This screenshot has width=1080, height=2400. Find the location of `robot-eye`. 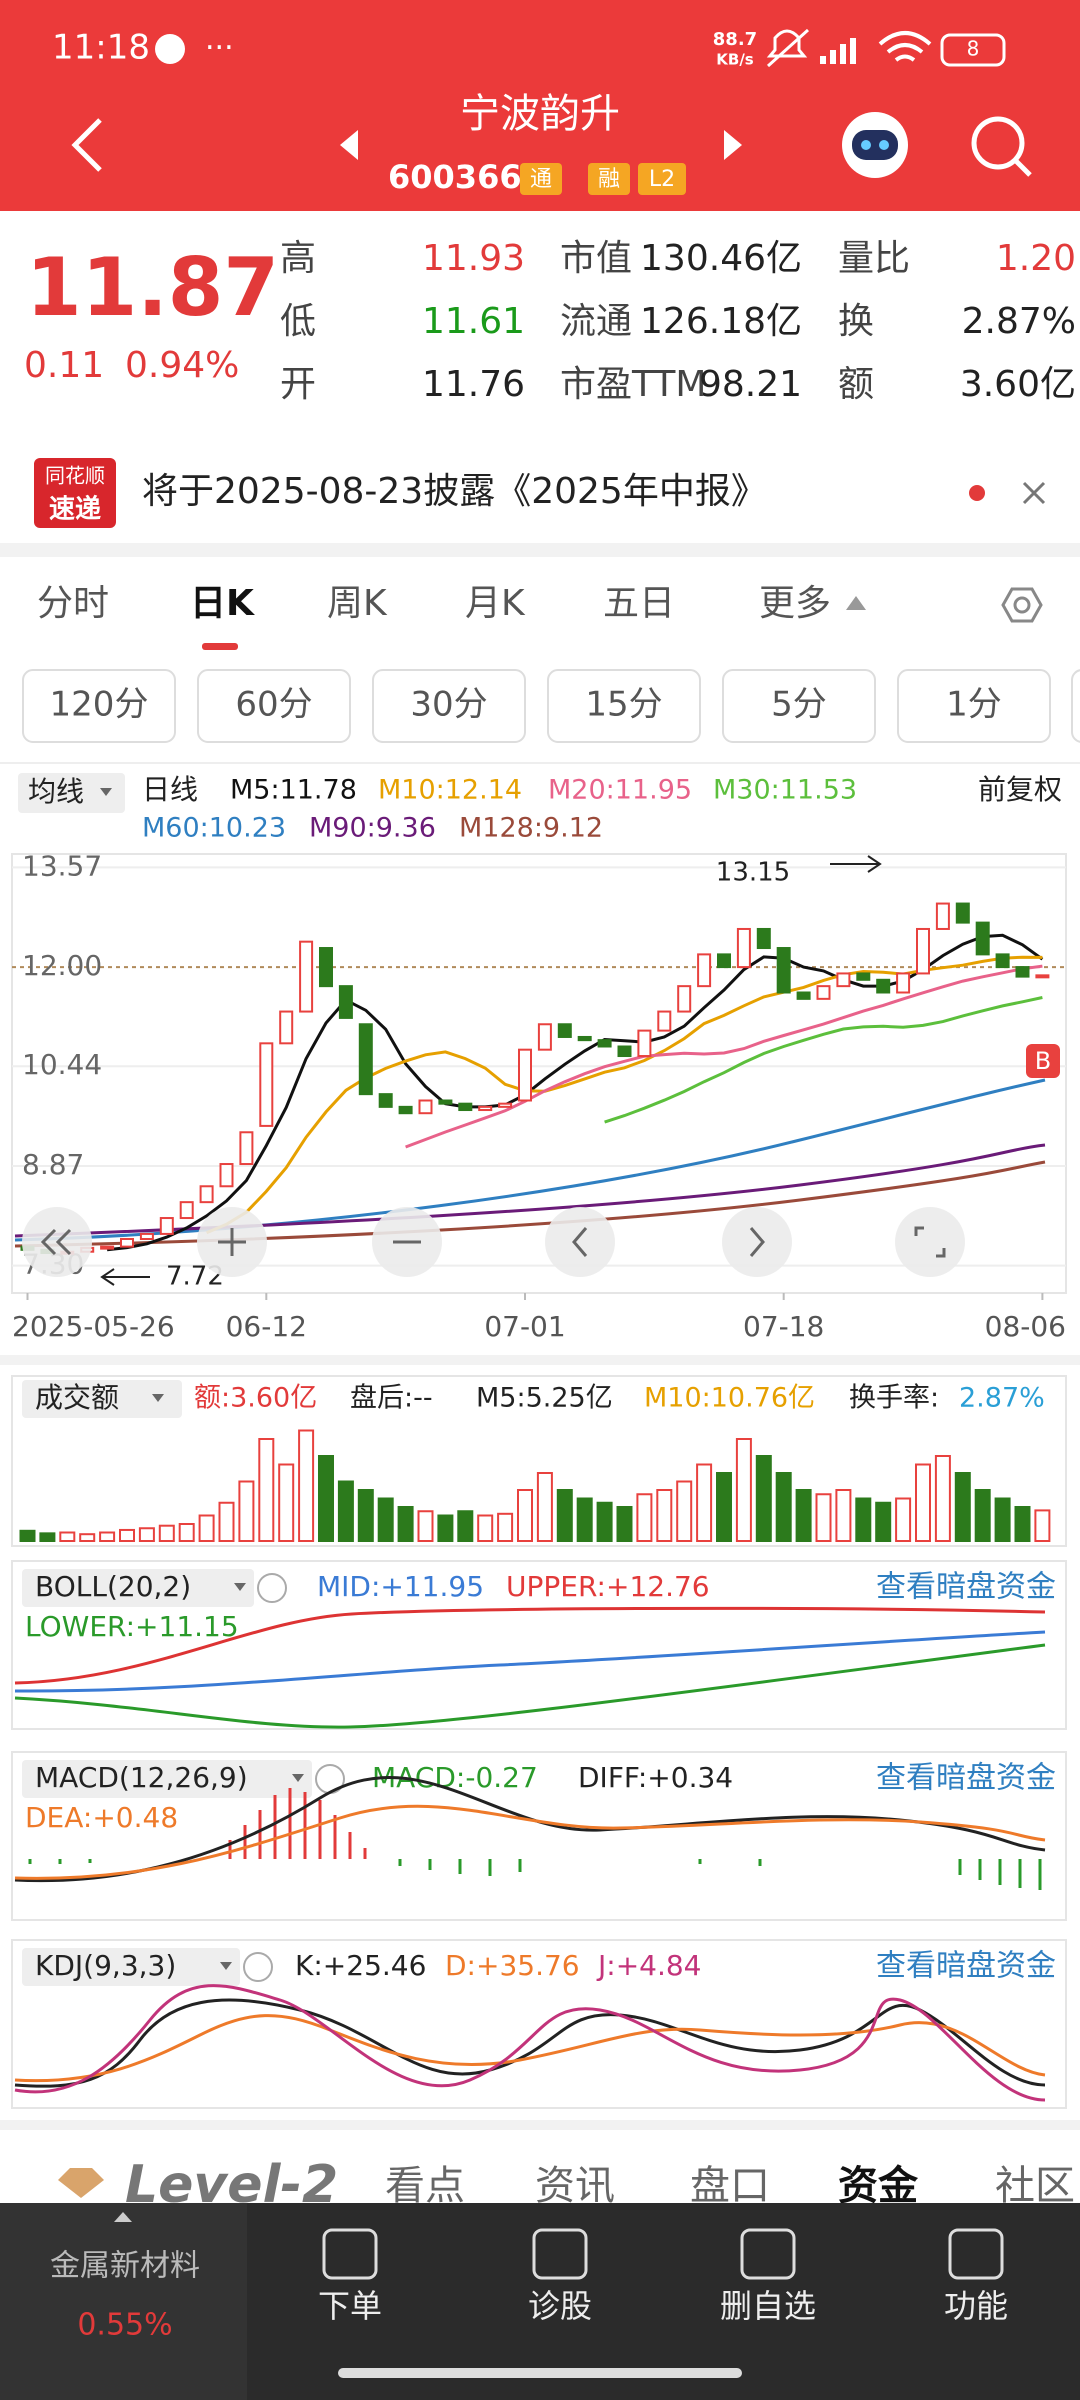

robot-eye is located at coordinates (866, 145).